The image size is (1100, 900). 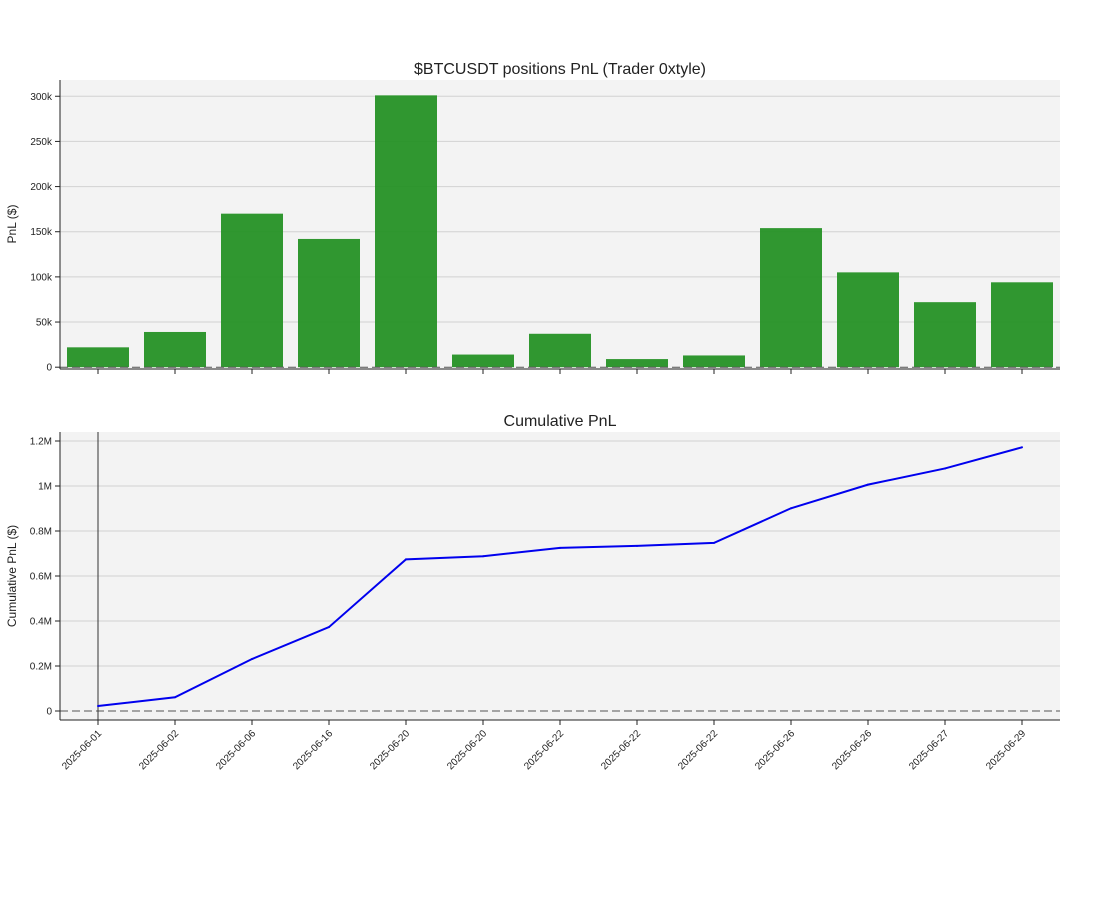 What do you see at coordinates (41, 442) in the screenshot?
I see `line-y-tick-label: 1.2M` at bounding box center [41, 442].